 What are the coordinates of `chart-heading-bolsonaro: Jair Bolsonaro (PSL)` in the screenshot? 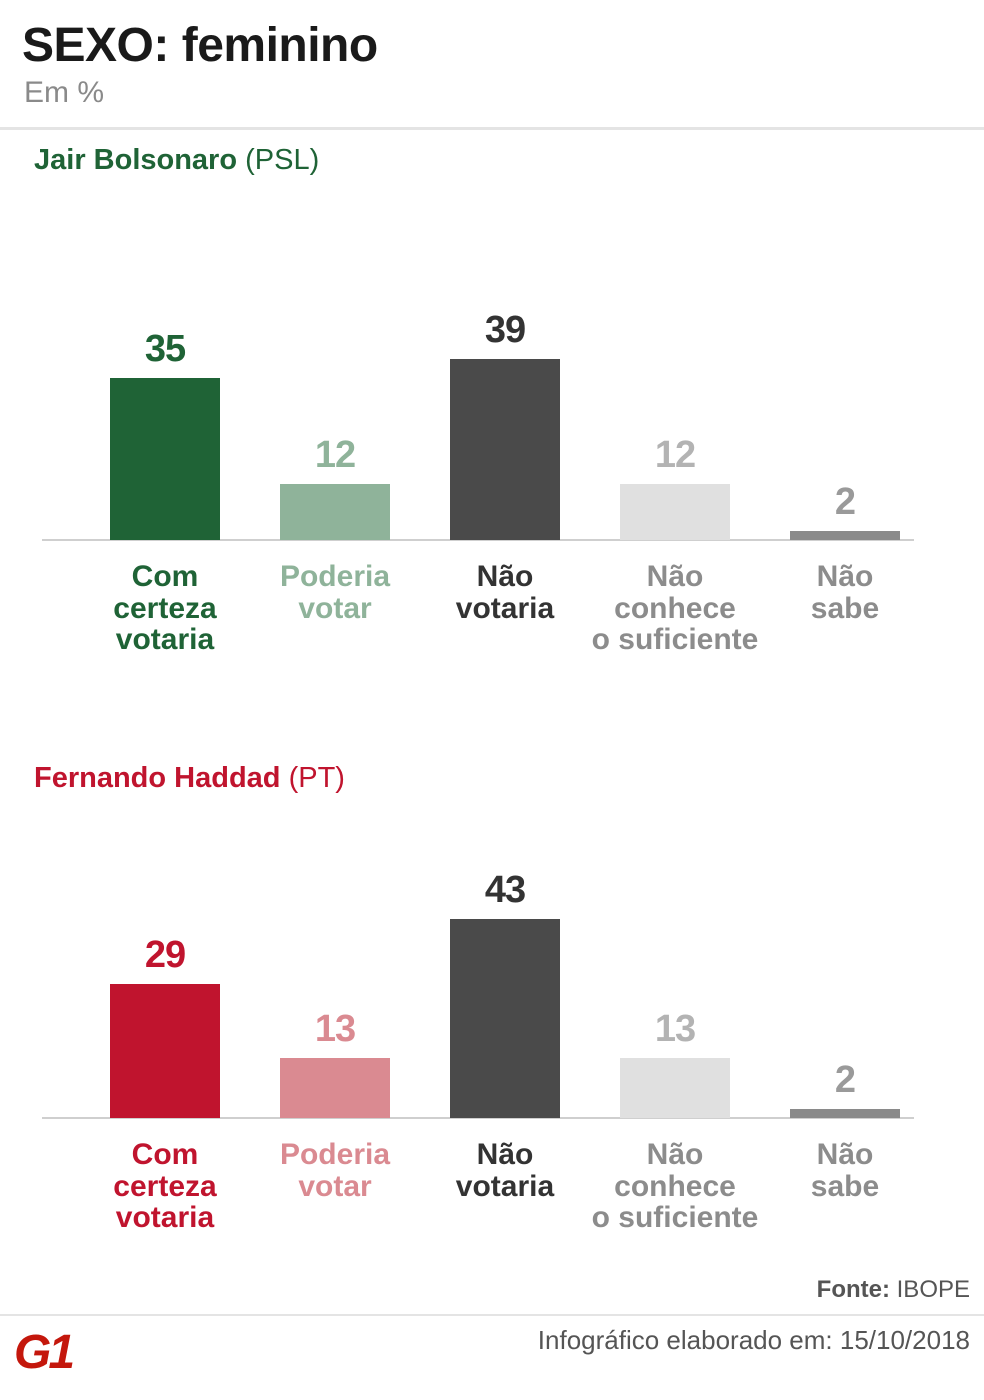 It's located at (176, 160).